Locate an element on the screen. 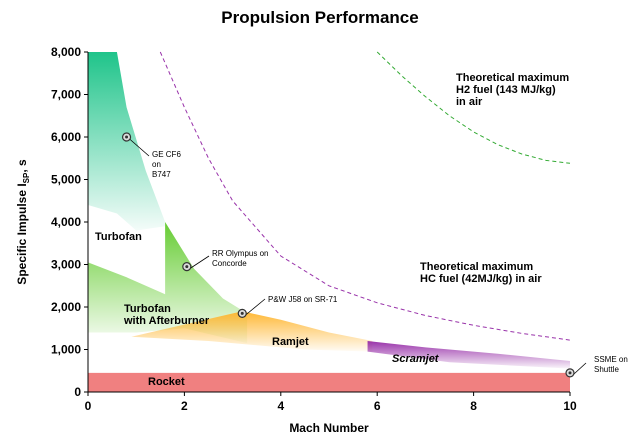  x-tick-label: 8 is located at coordinates (473, 406).